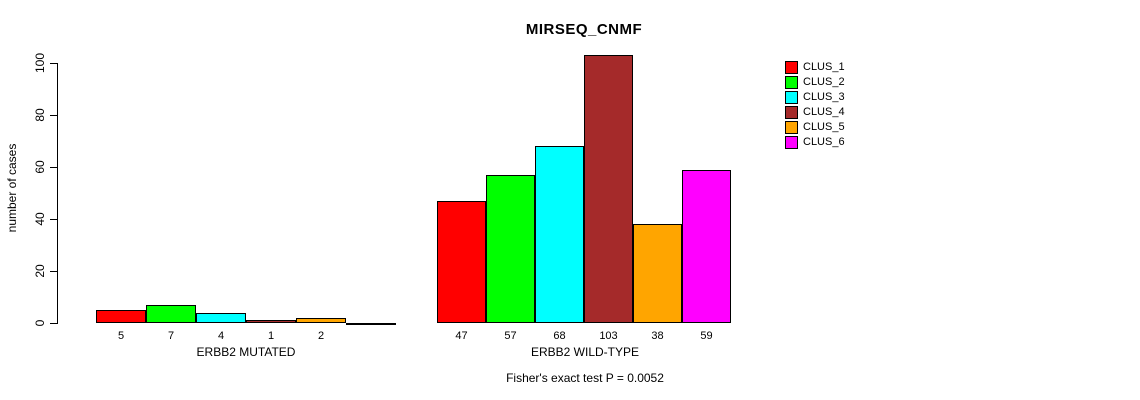 The width and height of the screenshot is (1140, 400). What do you see at coordinates (221, 336) in the screenshot?
I see `bar-value-label: 4` at bounding box center [221, 336].